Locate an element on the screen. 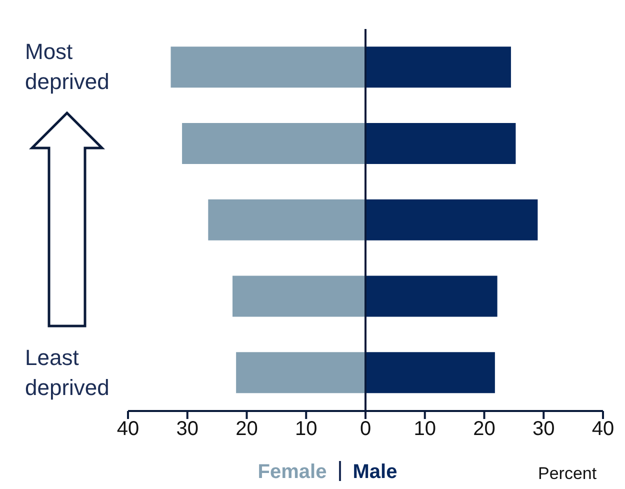 The height and width of the screenshot is (489, 625). text: Female is located at coordinates (292, 472).